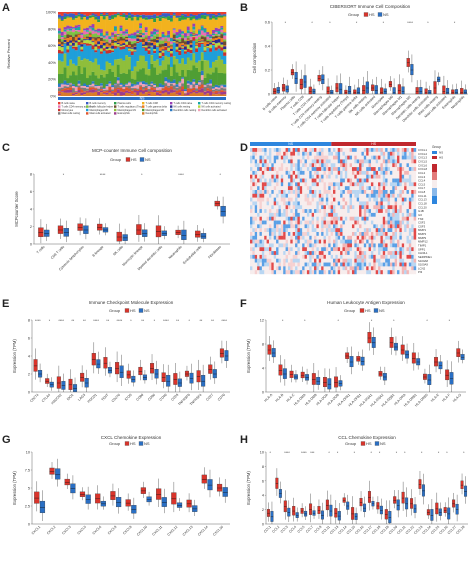  Describe the element at coordinates (143, 491) in the screenshot. I see `box-hs-g` at that location.